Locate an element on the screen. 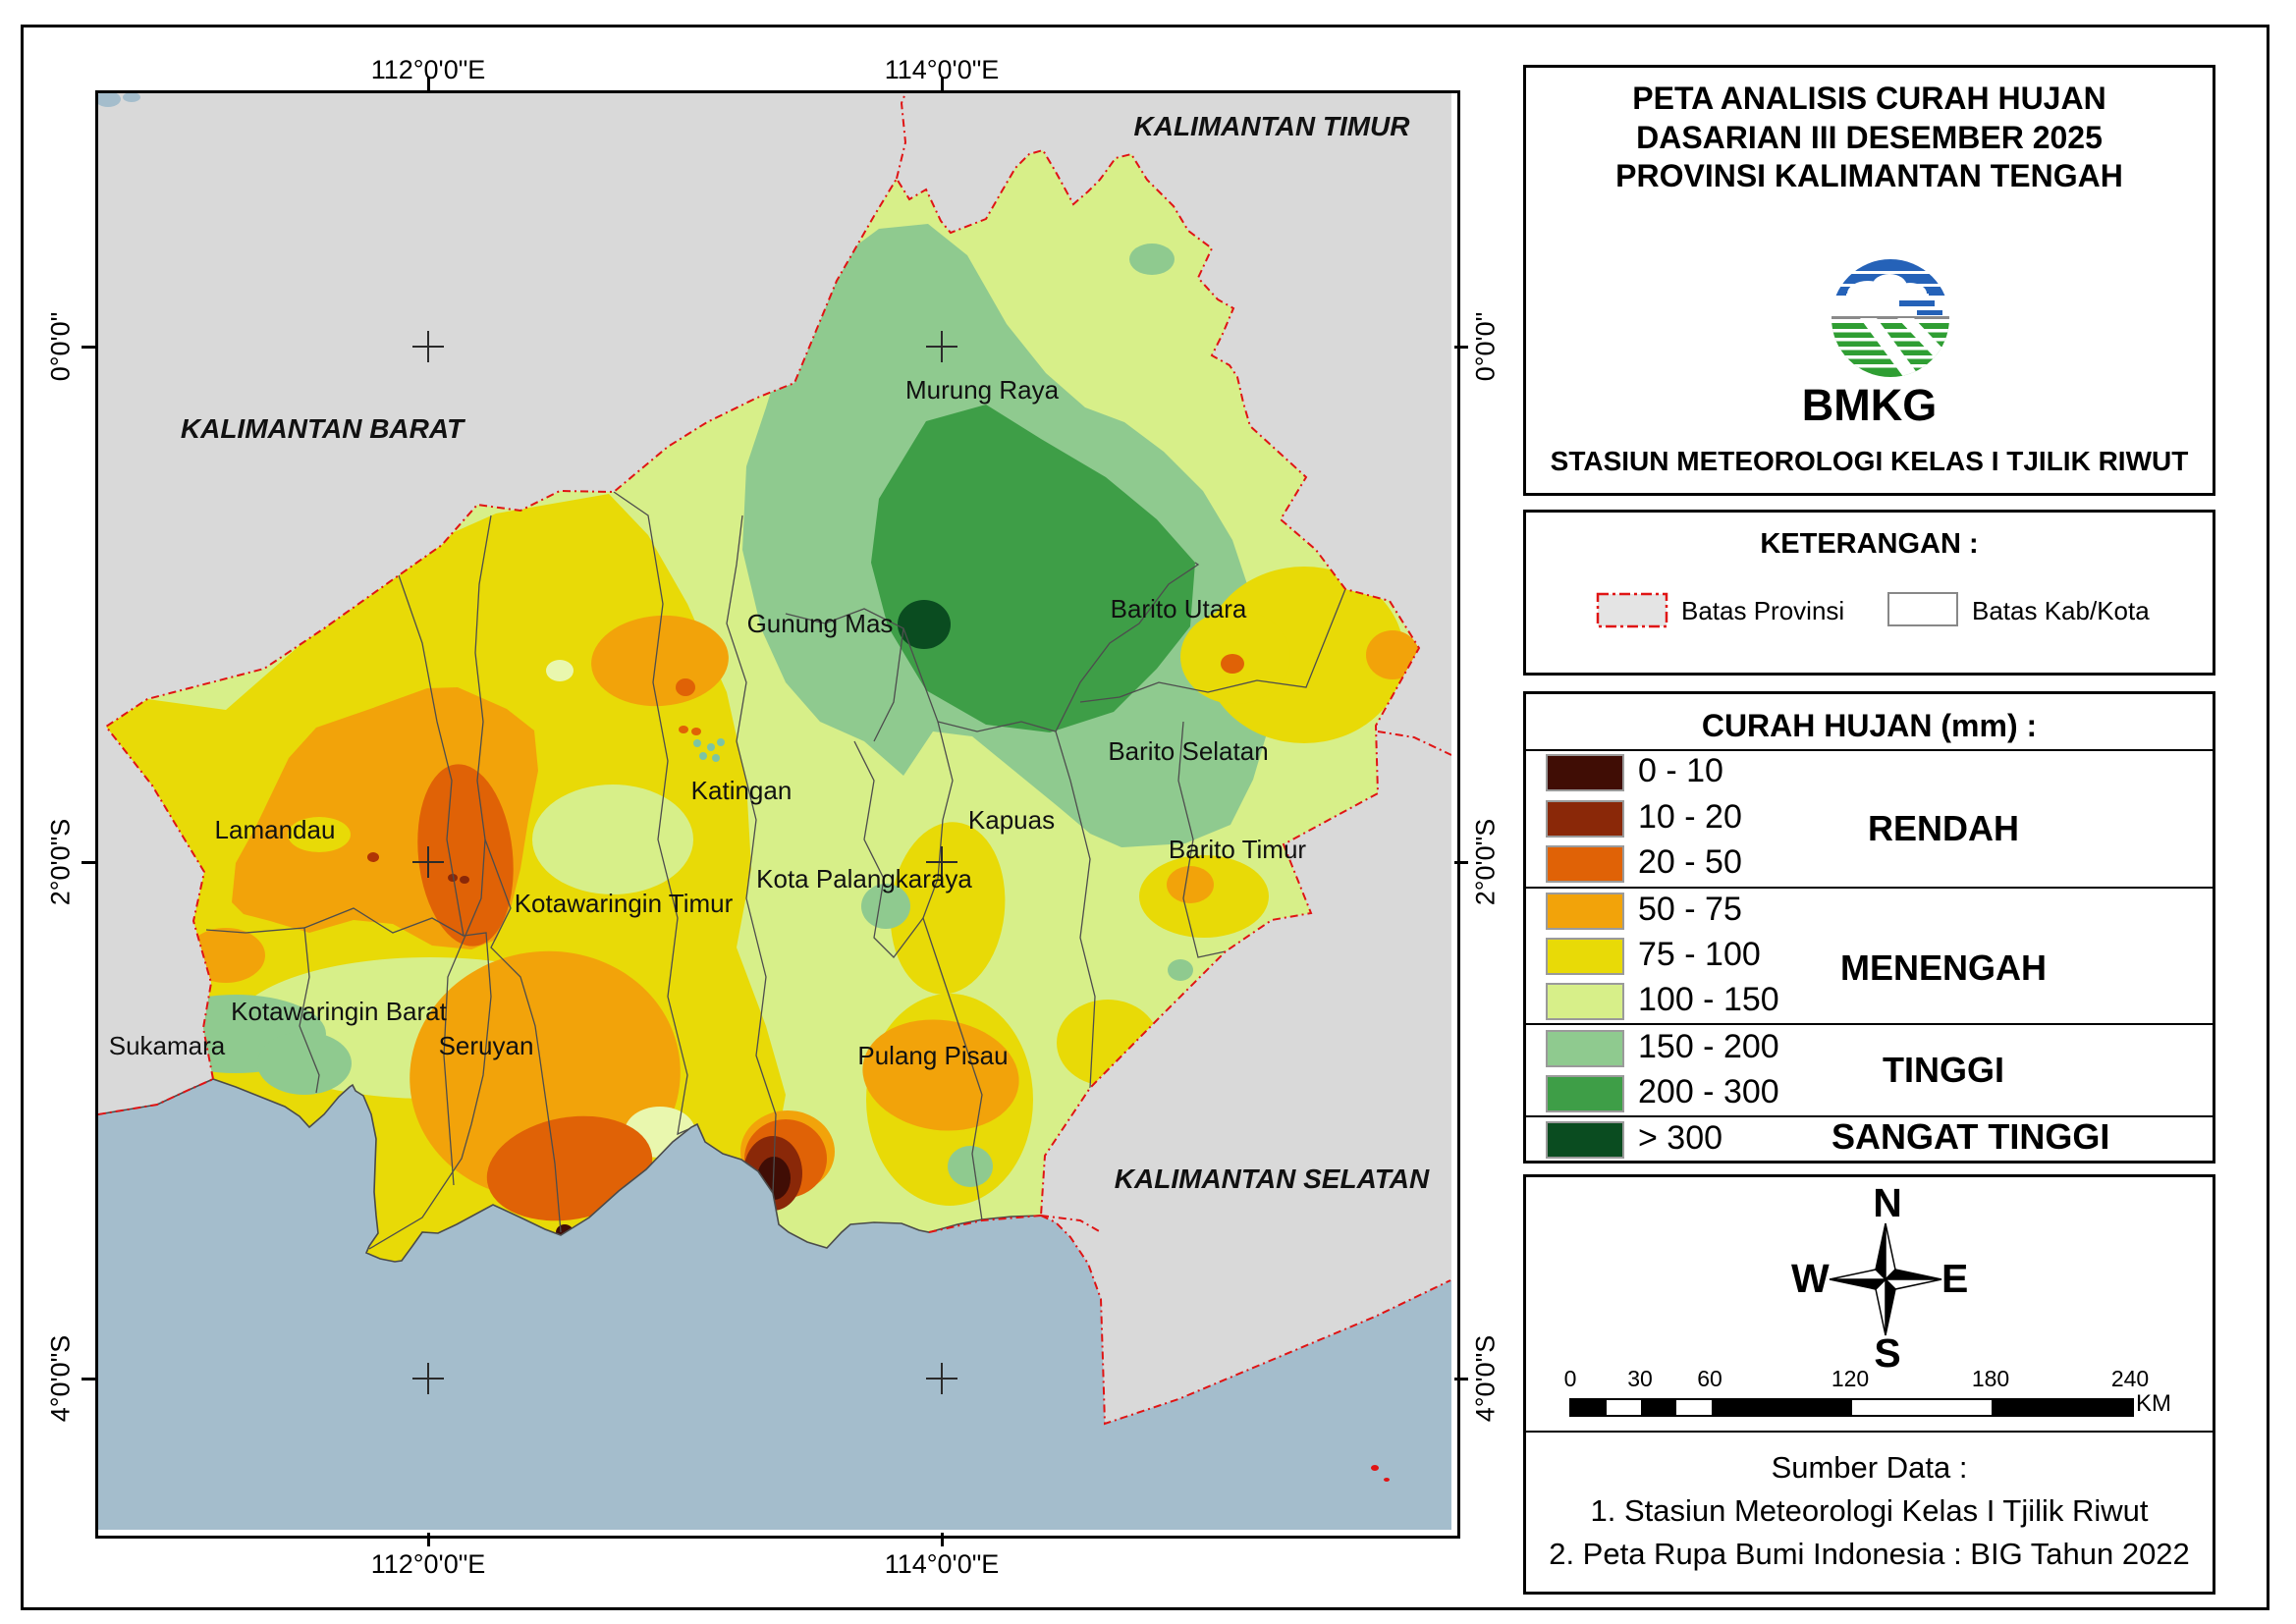  svg-text: KALIMANTAN SELATAN is located at coordinates (1272, 1179).